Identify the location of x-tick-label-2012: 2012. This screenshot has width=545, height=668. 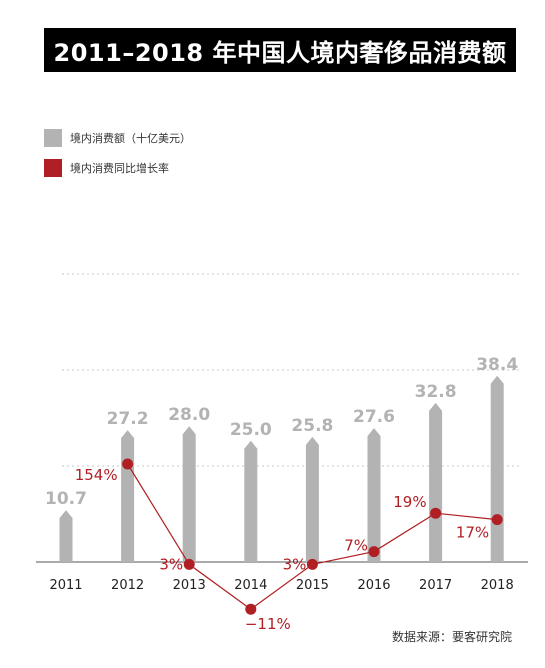
(127, 585).